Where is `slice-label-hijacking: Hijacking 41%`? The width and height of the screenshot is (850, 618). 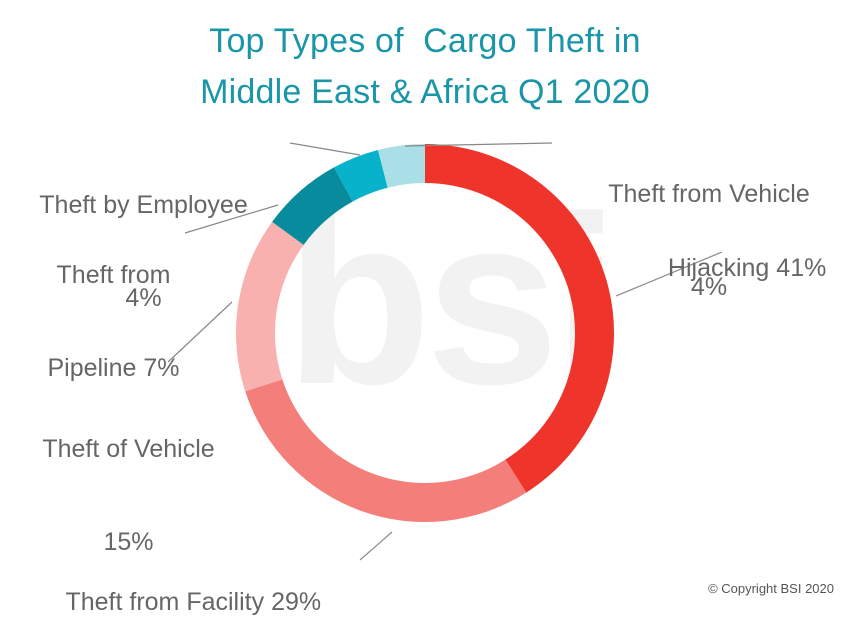 slice-label-hijacking: Hijacking 41% is located at coordinates (740, 253).